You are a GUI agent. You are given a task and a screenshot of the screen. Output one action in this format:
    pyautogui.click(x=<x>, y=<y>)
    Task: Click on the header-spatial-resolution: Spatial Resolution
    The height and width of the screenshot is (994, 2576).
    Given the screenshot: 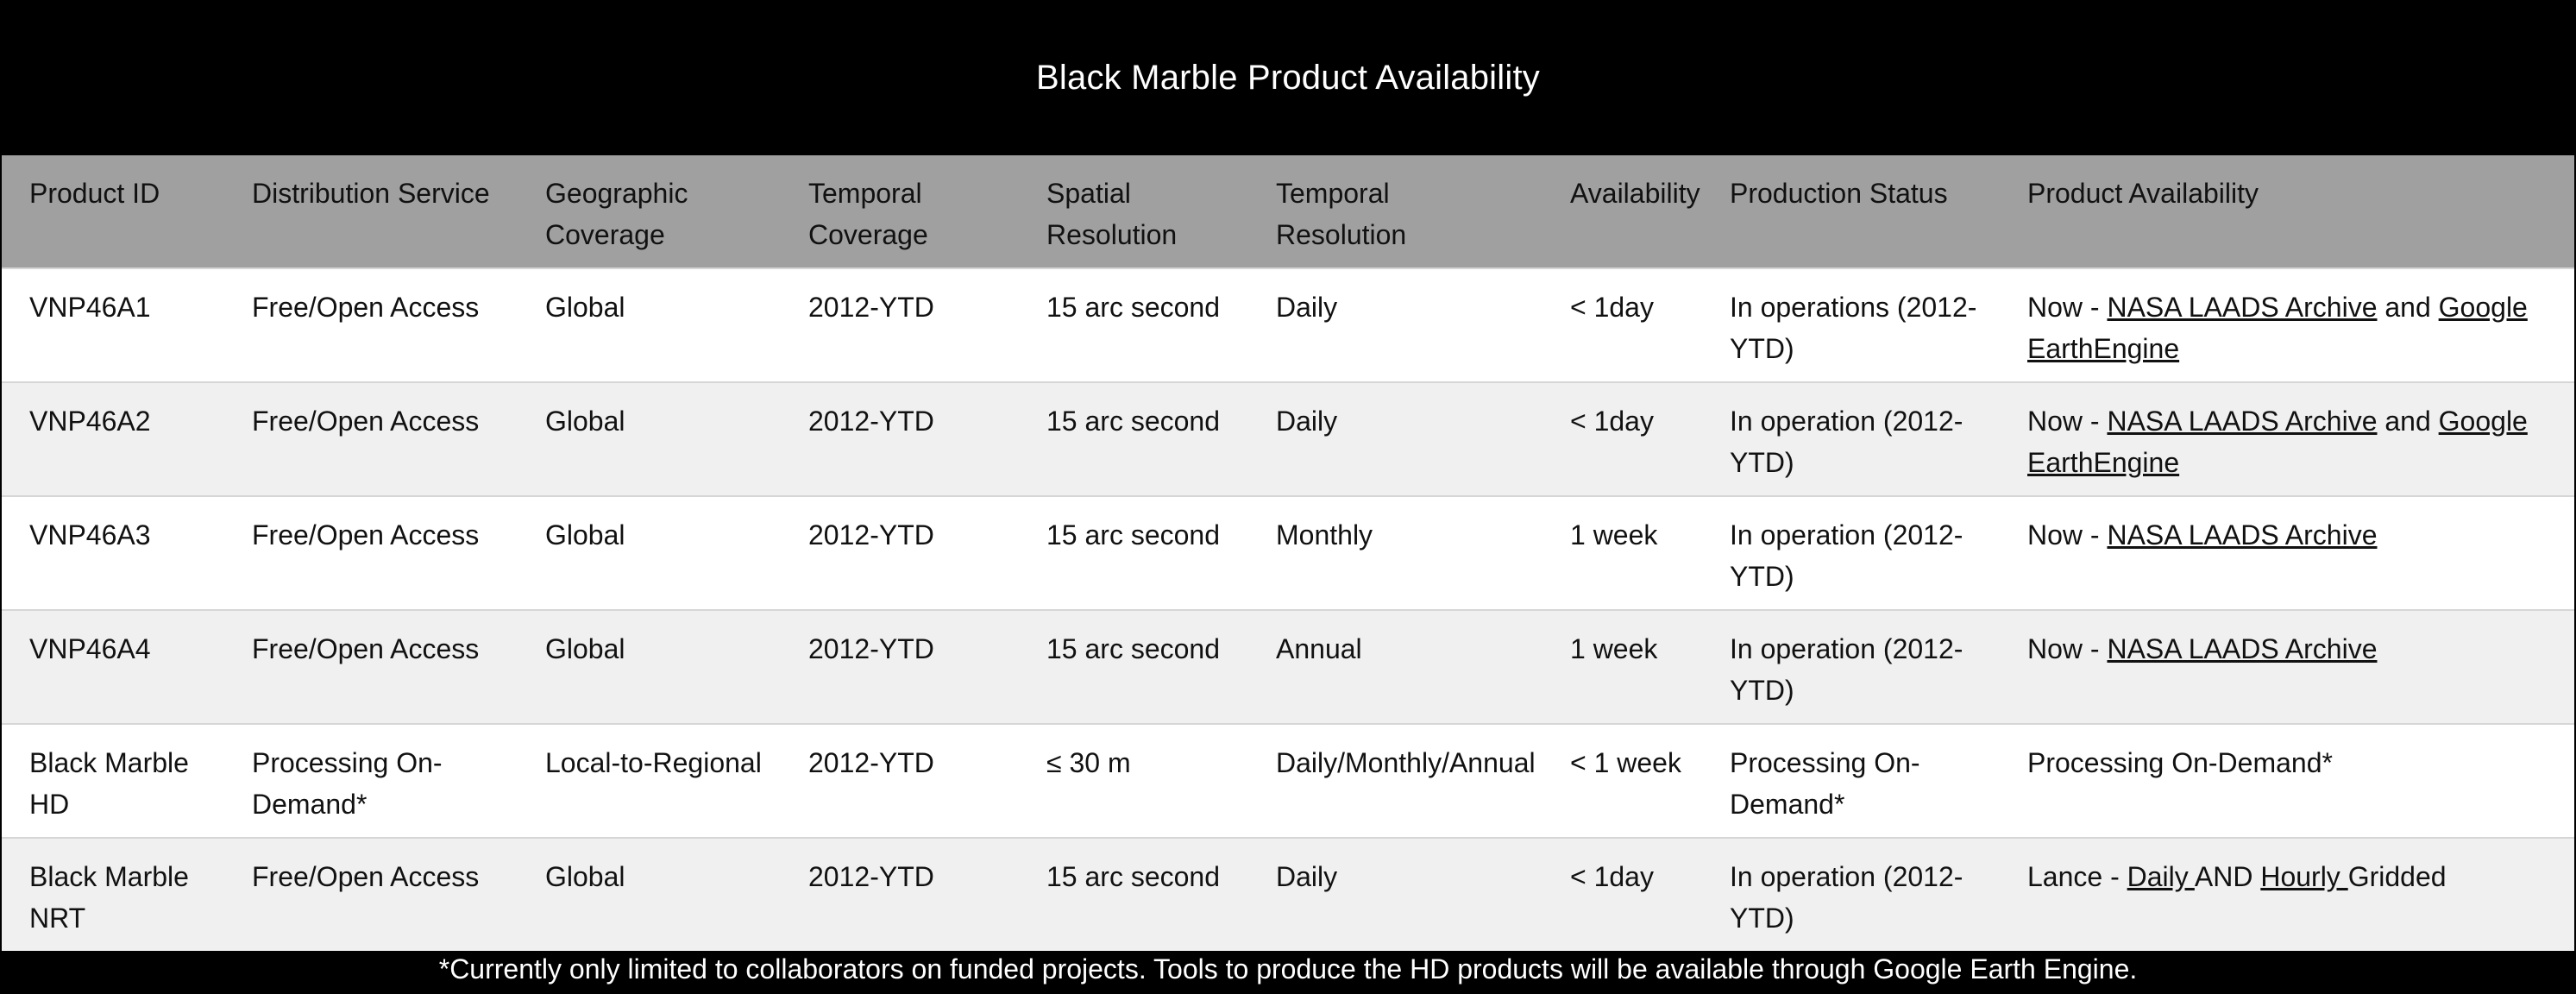 What is the action you would take?
    pyautogui.click(x=1133, y=211)
    